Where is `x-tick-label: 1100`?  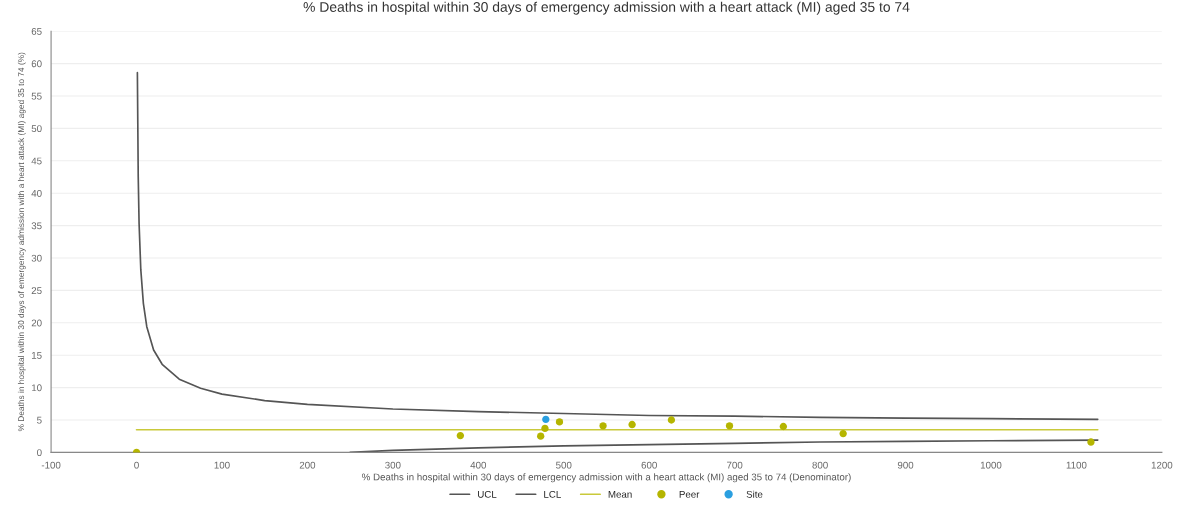
x-tick-label: 1100 is located at coordinates (1076, 465).